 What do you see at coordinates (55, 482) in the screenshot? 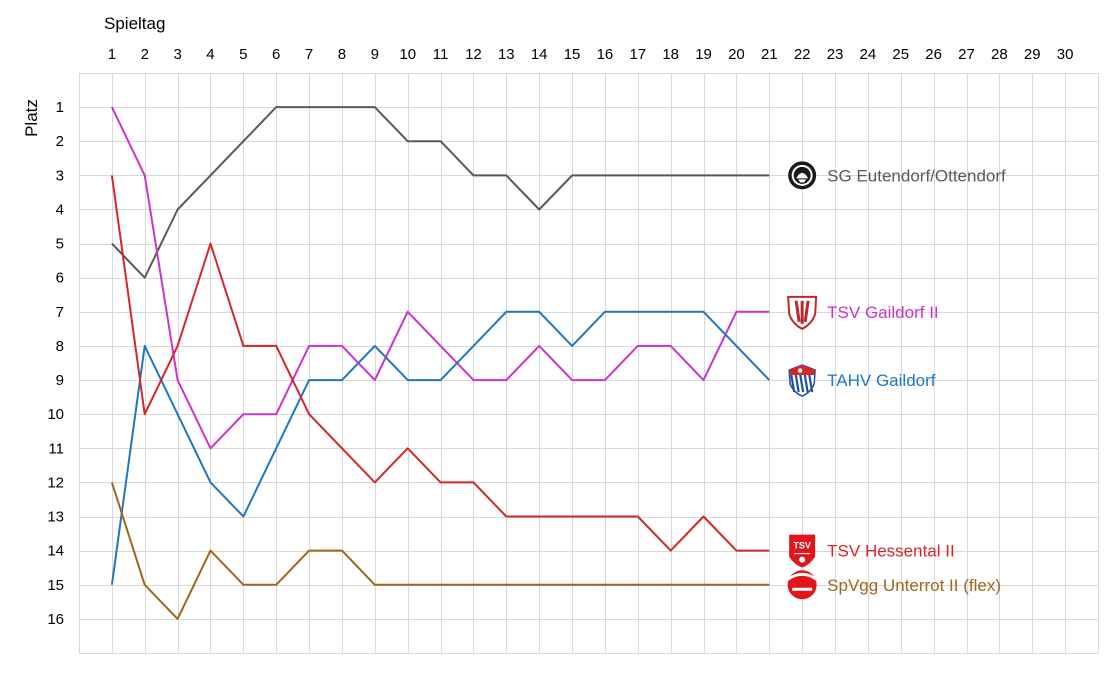
I see `y-tick-label: 12` at bounding box center [55, 482].